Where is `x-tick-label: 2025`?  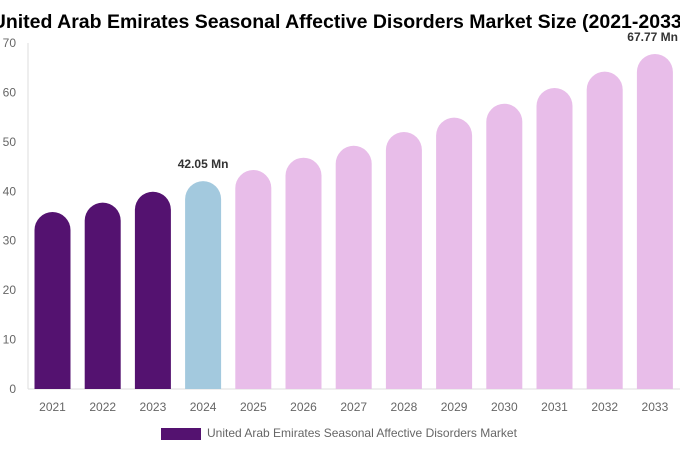
x-tick-label: 2025 is located at coordinates (253, 407).